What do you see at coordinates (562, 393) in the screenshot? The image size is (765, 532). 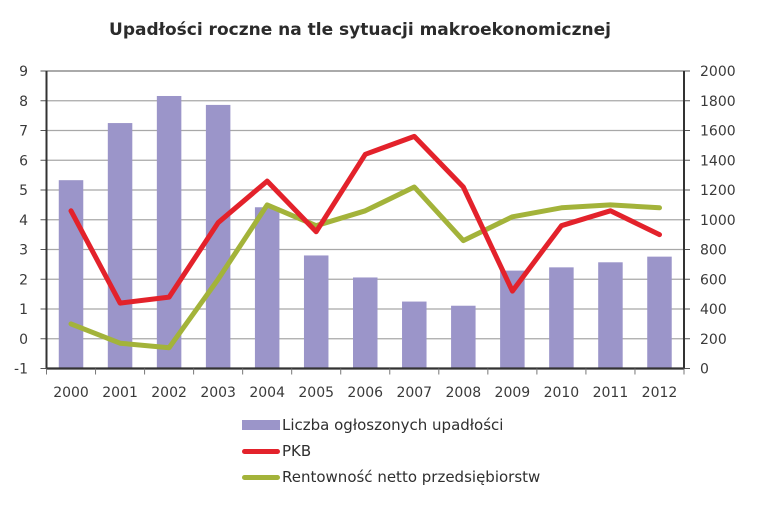 I see `svg-text: 2010` at bounding box center [562, 393].